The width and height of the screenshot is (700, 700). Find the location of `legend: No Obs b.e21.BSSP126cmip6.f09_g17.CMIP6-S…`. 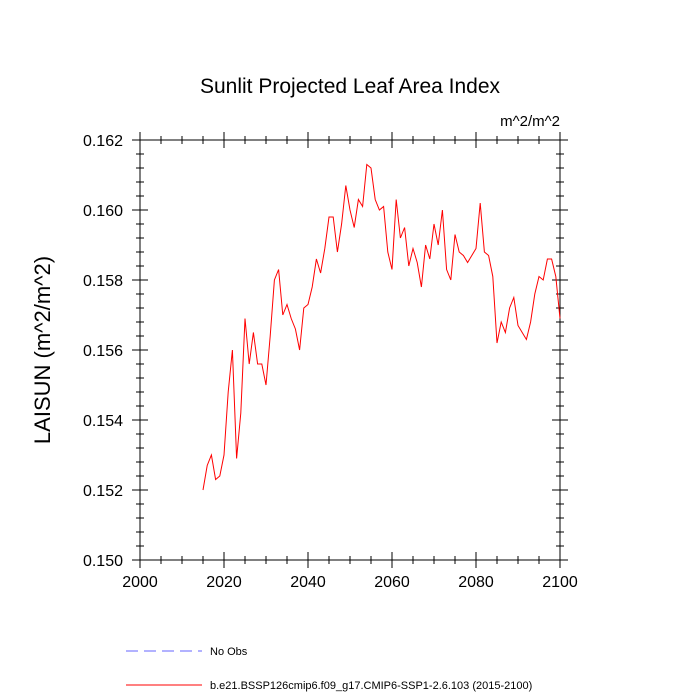

legend: No Obs b.e21.BSSP126cmip6.f09_g17.CMIP6-S… is located at coordinates (329, 669).